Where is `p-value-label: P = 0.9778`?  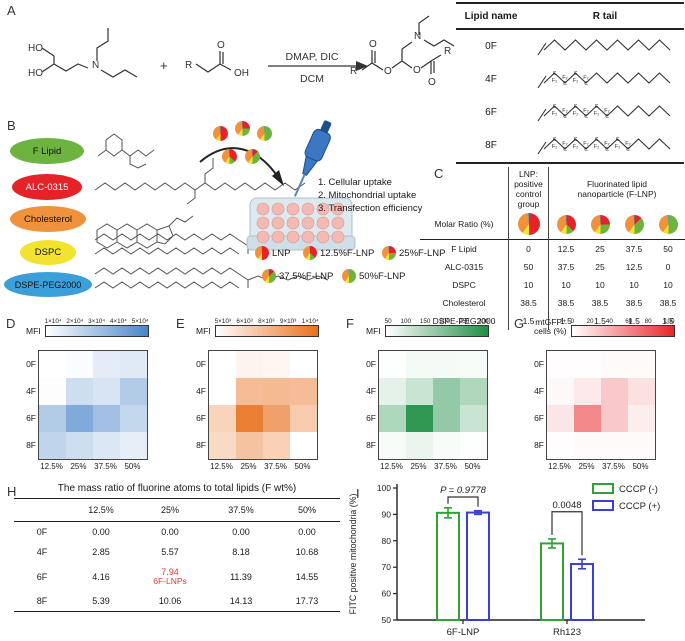 p-value-label: P = 0.9778 is located at coordinates (463, 490).